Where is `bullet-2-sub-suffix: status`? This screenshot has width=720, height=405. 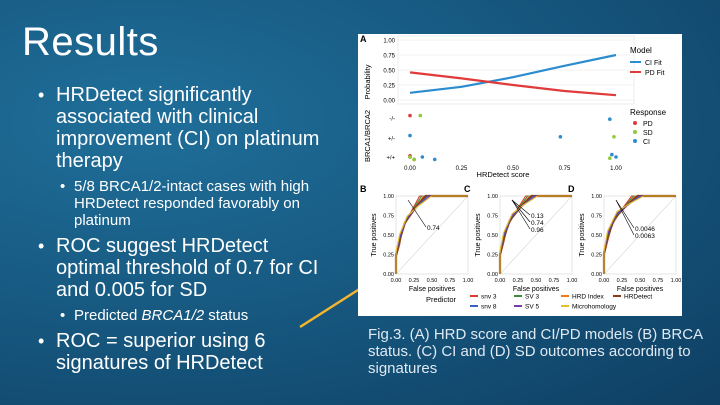 bullet-2-sub-suffix: status is located at coordinates (226, 315).